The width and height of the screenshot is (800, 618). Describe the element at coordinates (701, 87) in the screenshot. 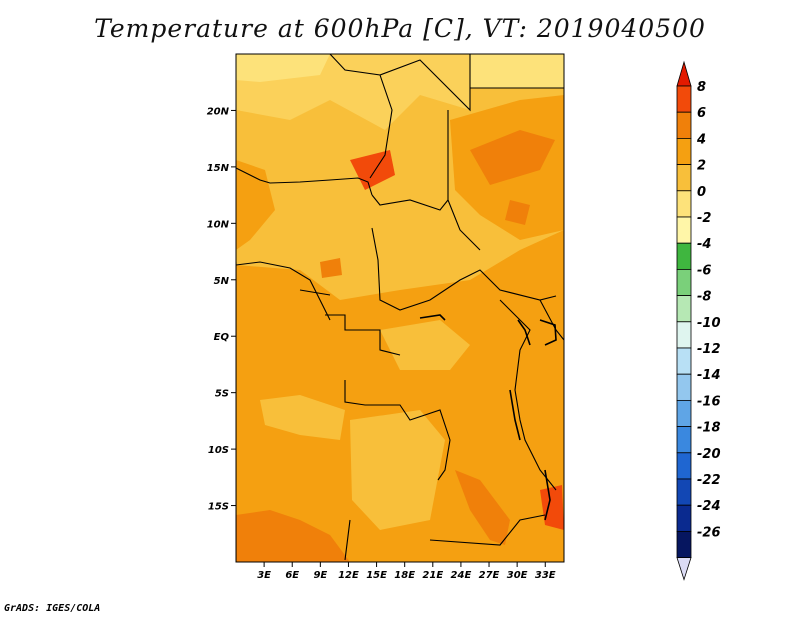

I see `colorbar-label: 8` at that location.